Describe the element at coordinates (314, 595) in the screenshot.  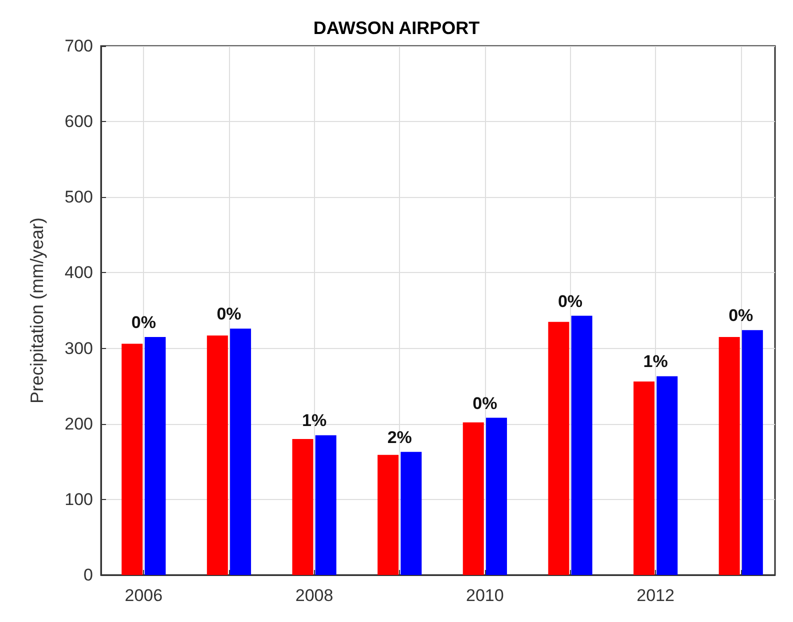
I see `x-tick-label: 2008` at that location.